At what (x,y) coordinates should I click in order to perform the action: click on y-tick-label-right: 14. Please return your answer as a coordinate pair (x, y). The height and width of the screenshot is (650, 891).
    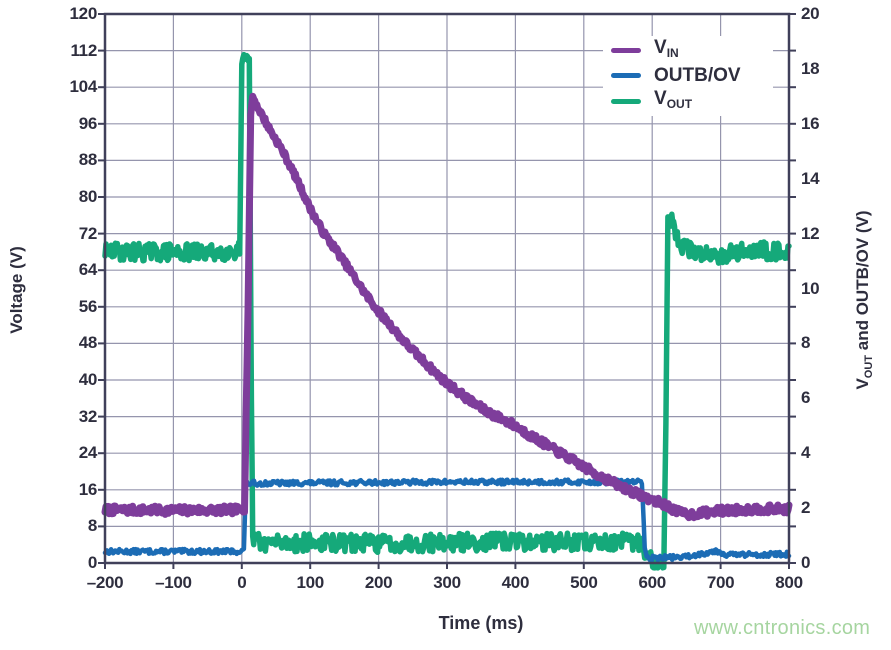
    Looking at the image, I should click on (810, 178).